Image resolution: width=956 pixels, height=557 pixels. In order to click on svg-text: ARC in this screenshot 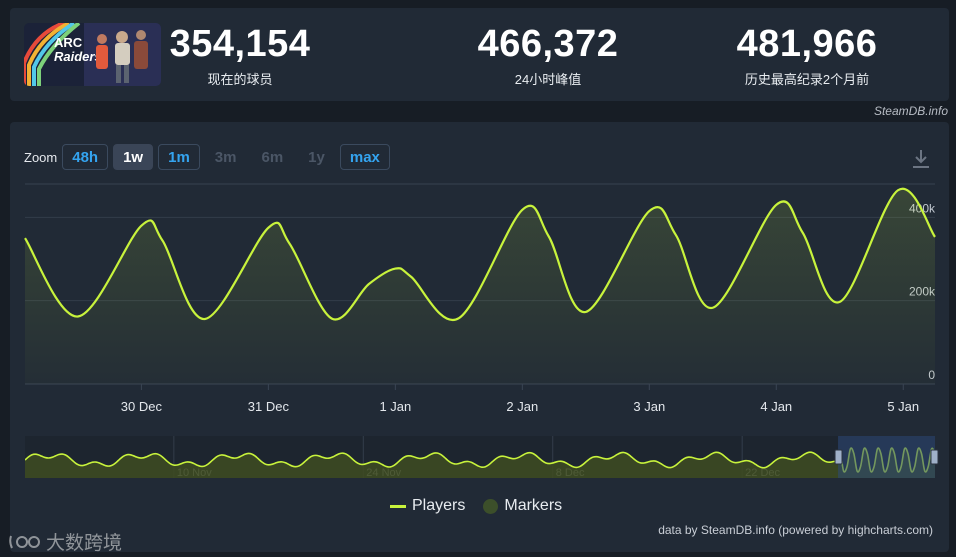, I will do `click(68, 42)`.